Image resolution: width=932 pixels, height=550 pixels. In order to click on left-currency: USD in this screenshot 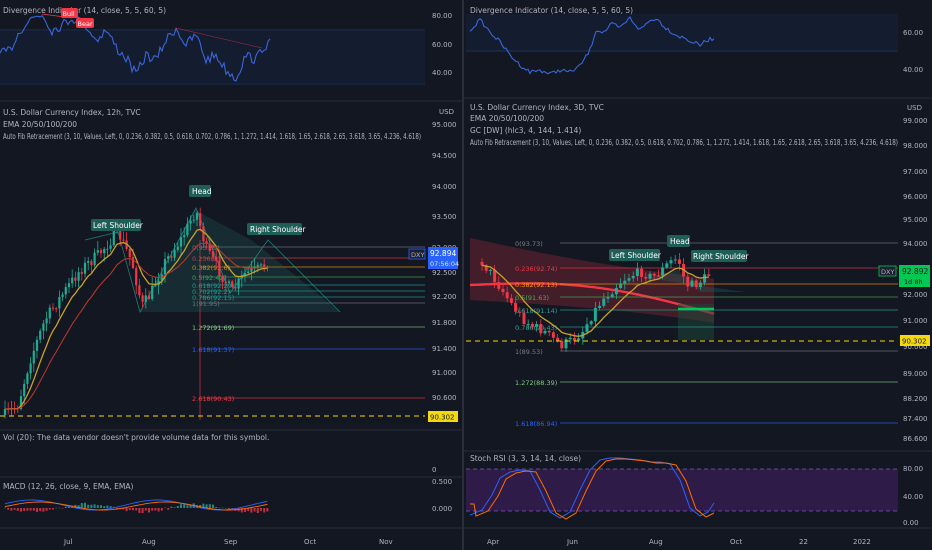, I will do `click(446, 112)`.